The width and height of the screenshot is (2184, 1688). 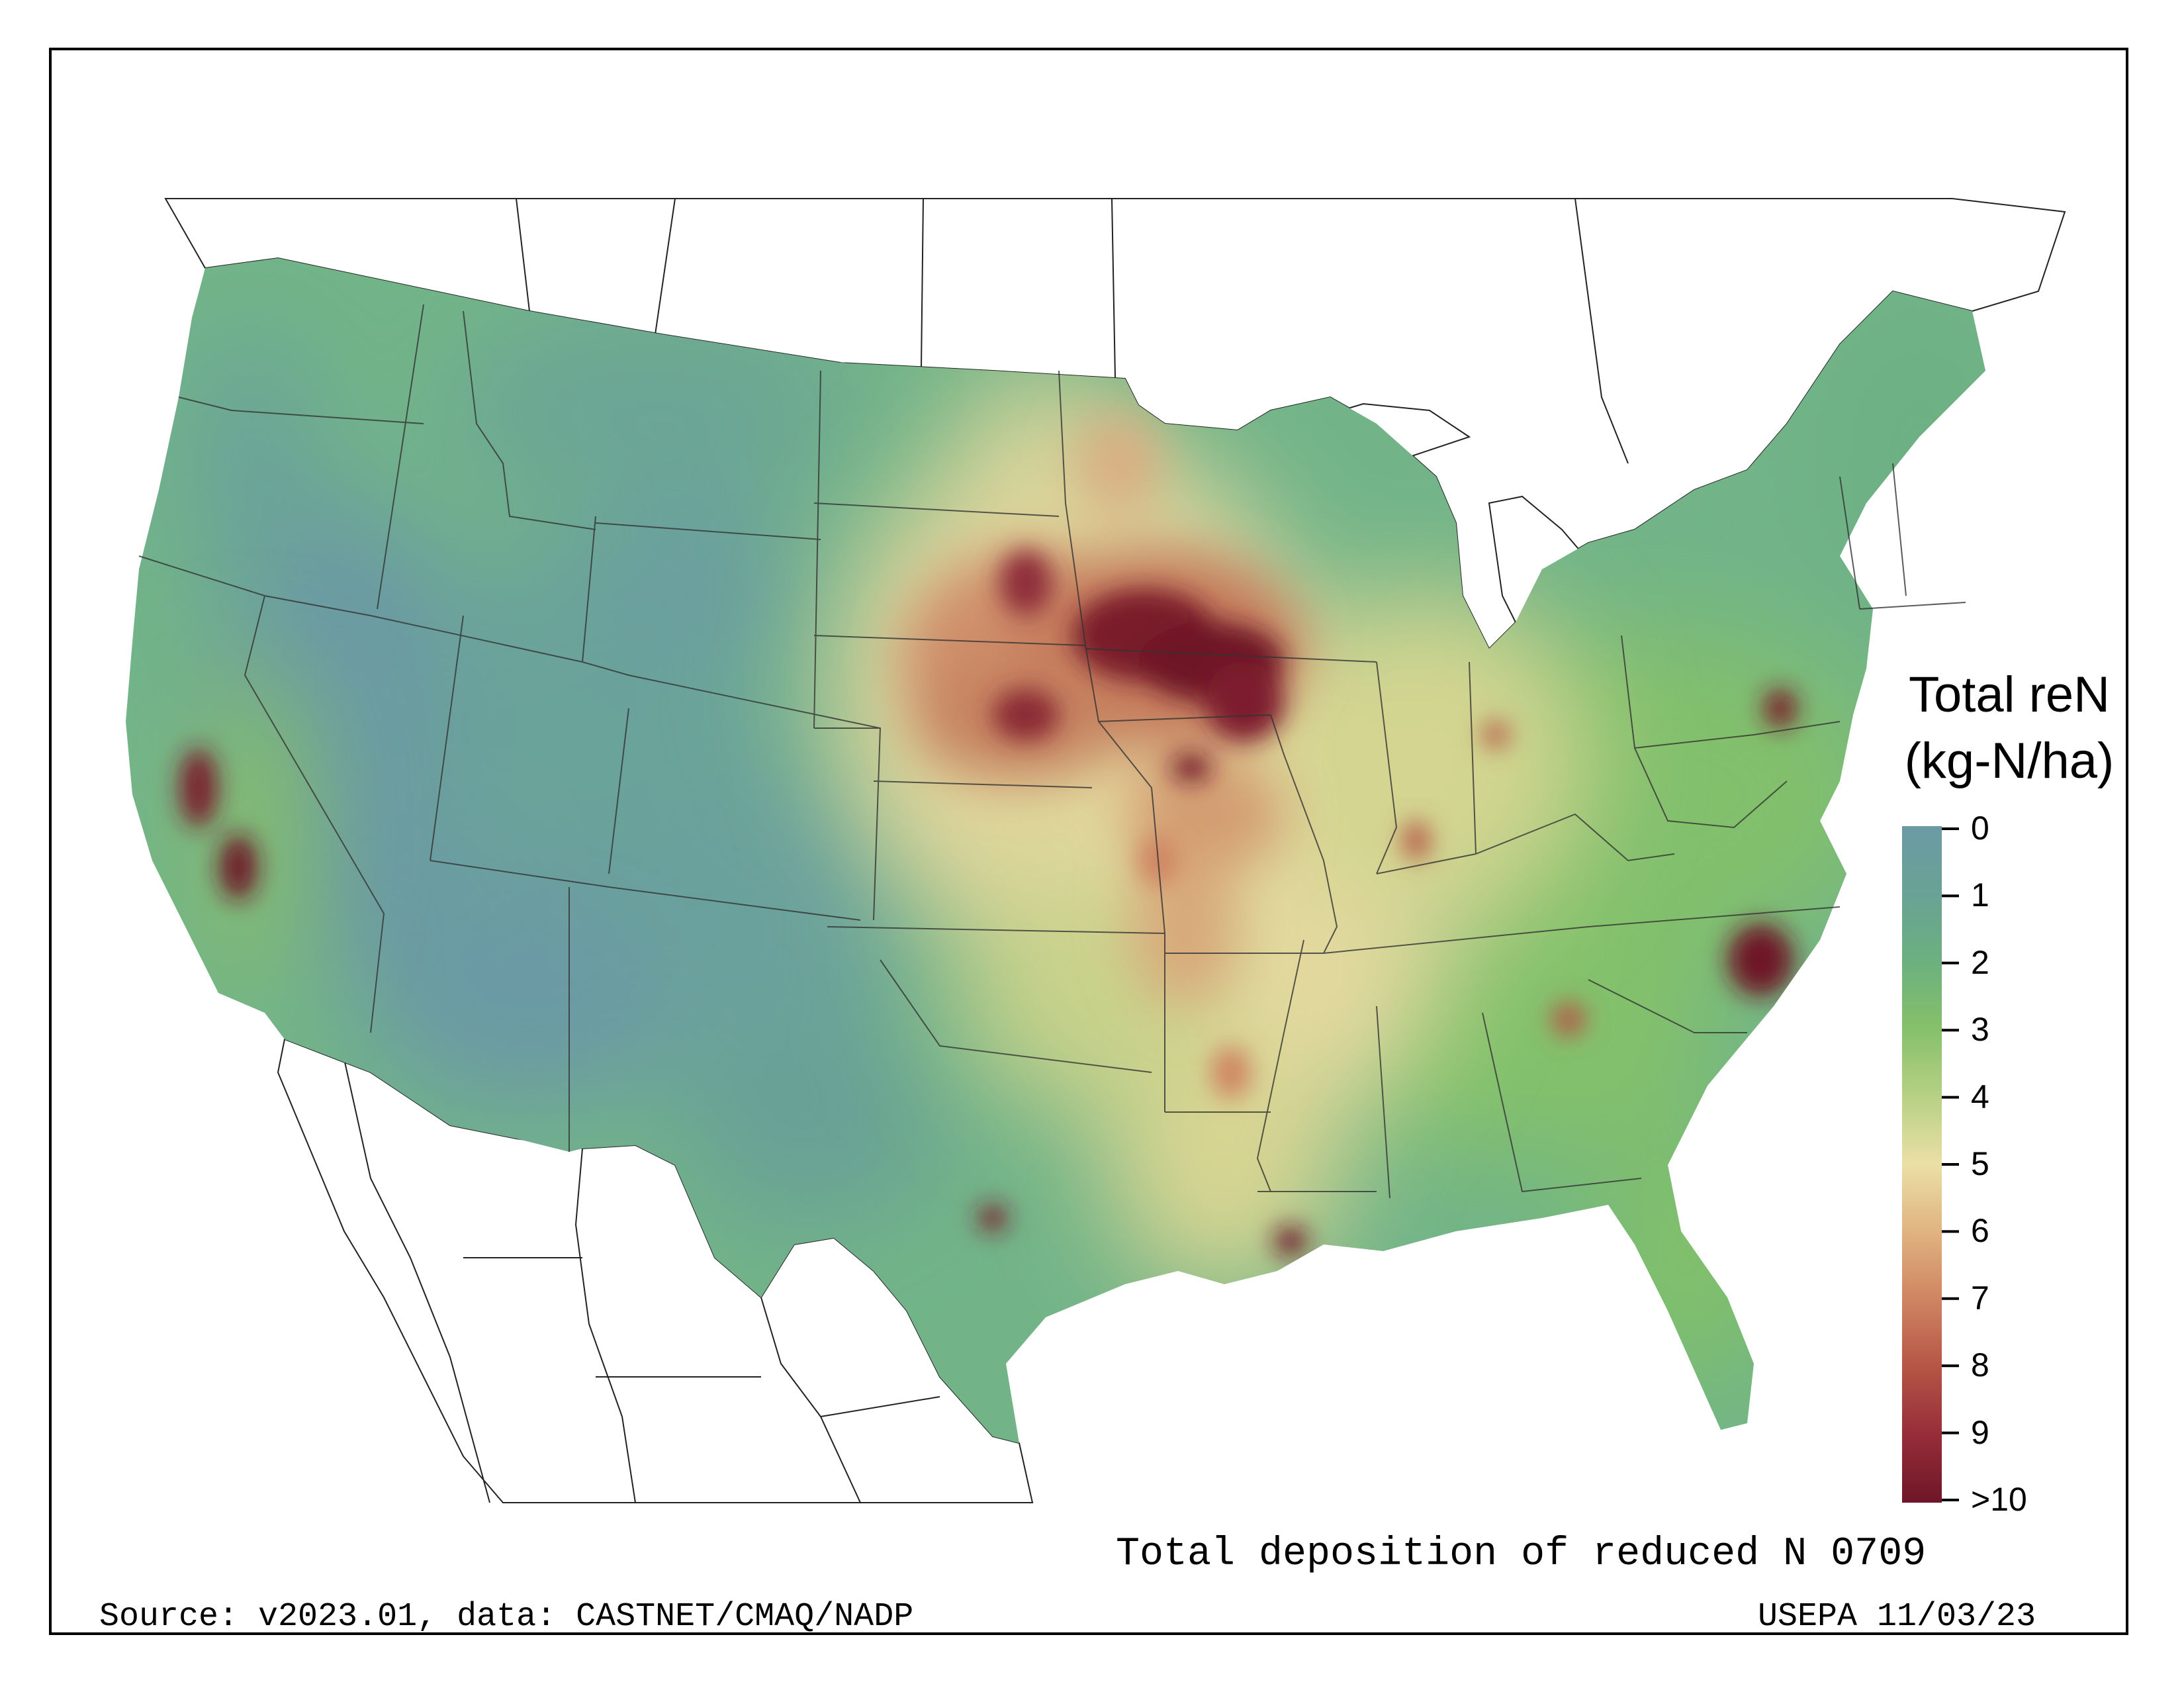 What do you see at coordinates (641, 1280) in the screenshot?
I see `mexico-borders` at bounding box center [641, 1280].